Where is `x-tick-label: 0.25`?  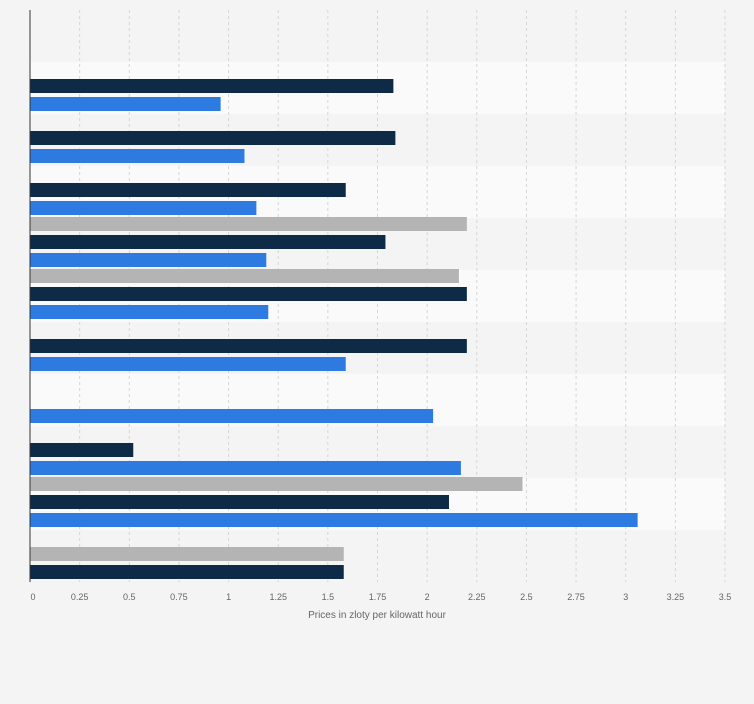 x-tick-label: 0.25 is located at coordinates (80, 597).